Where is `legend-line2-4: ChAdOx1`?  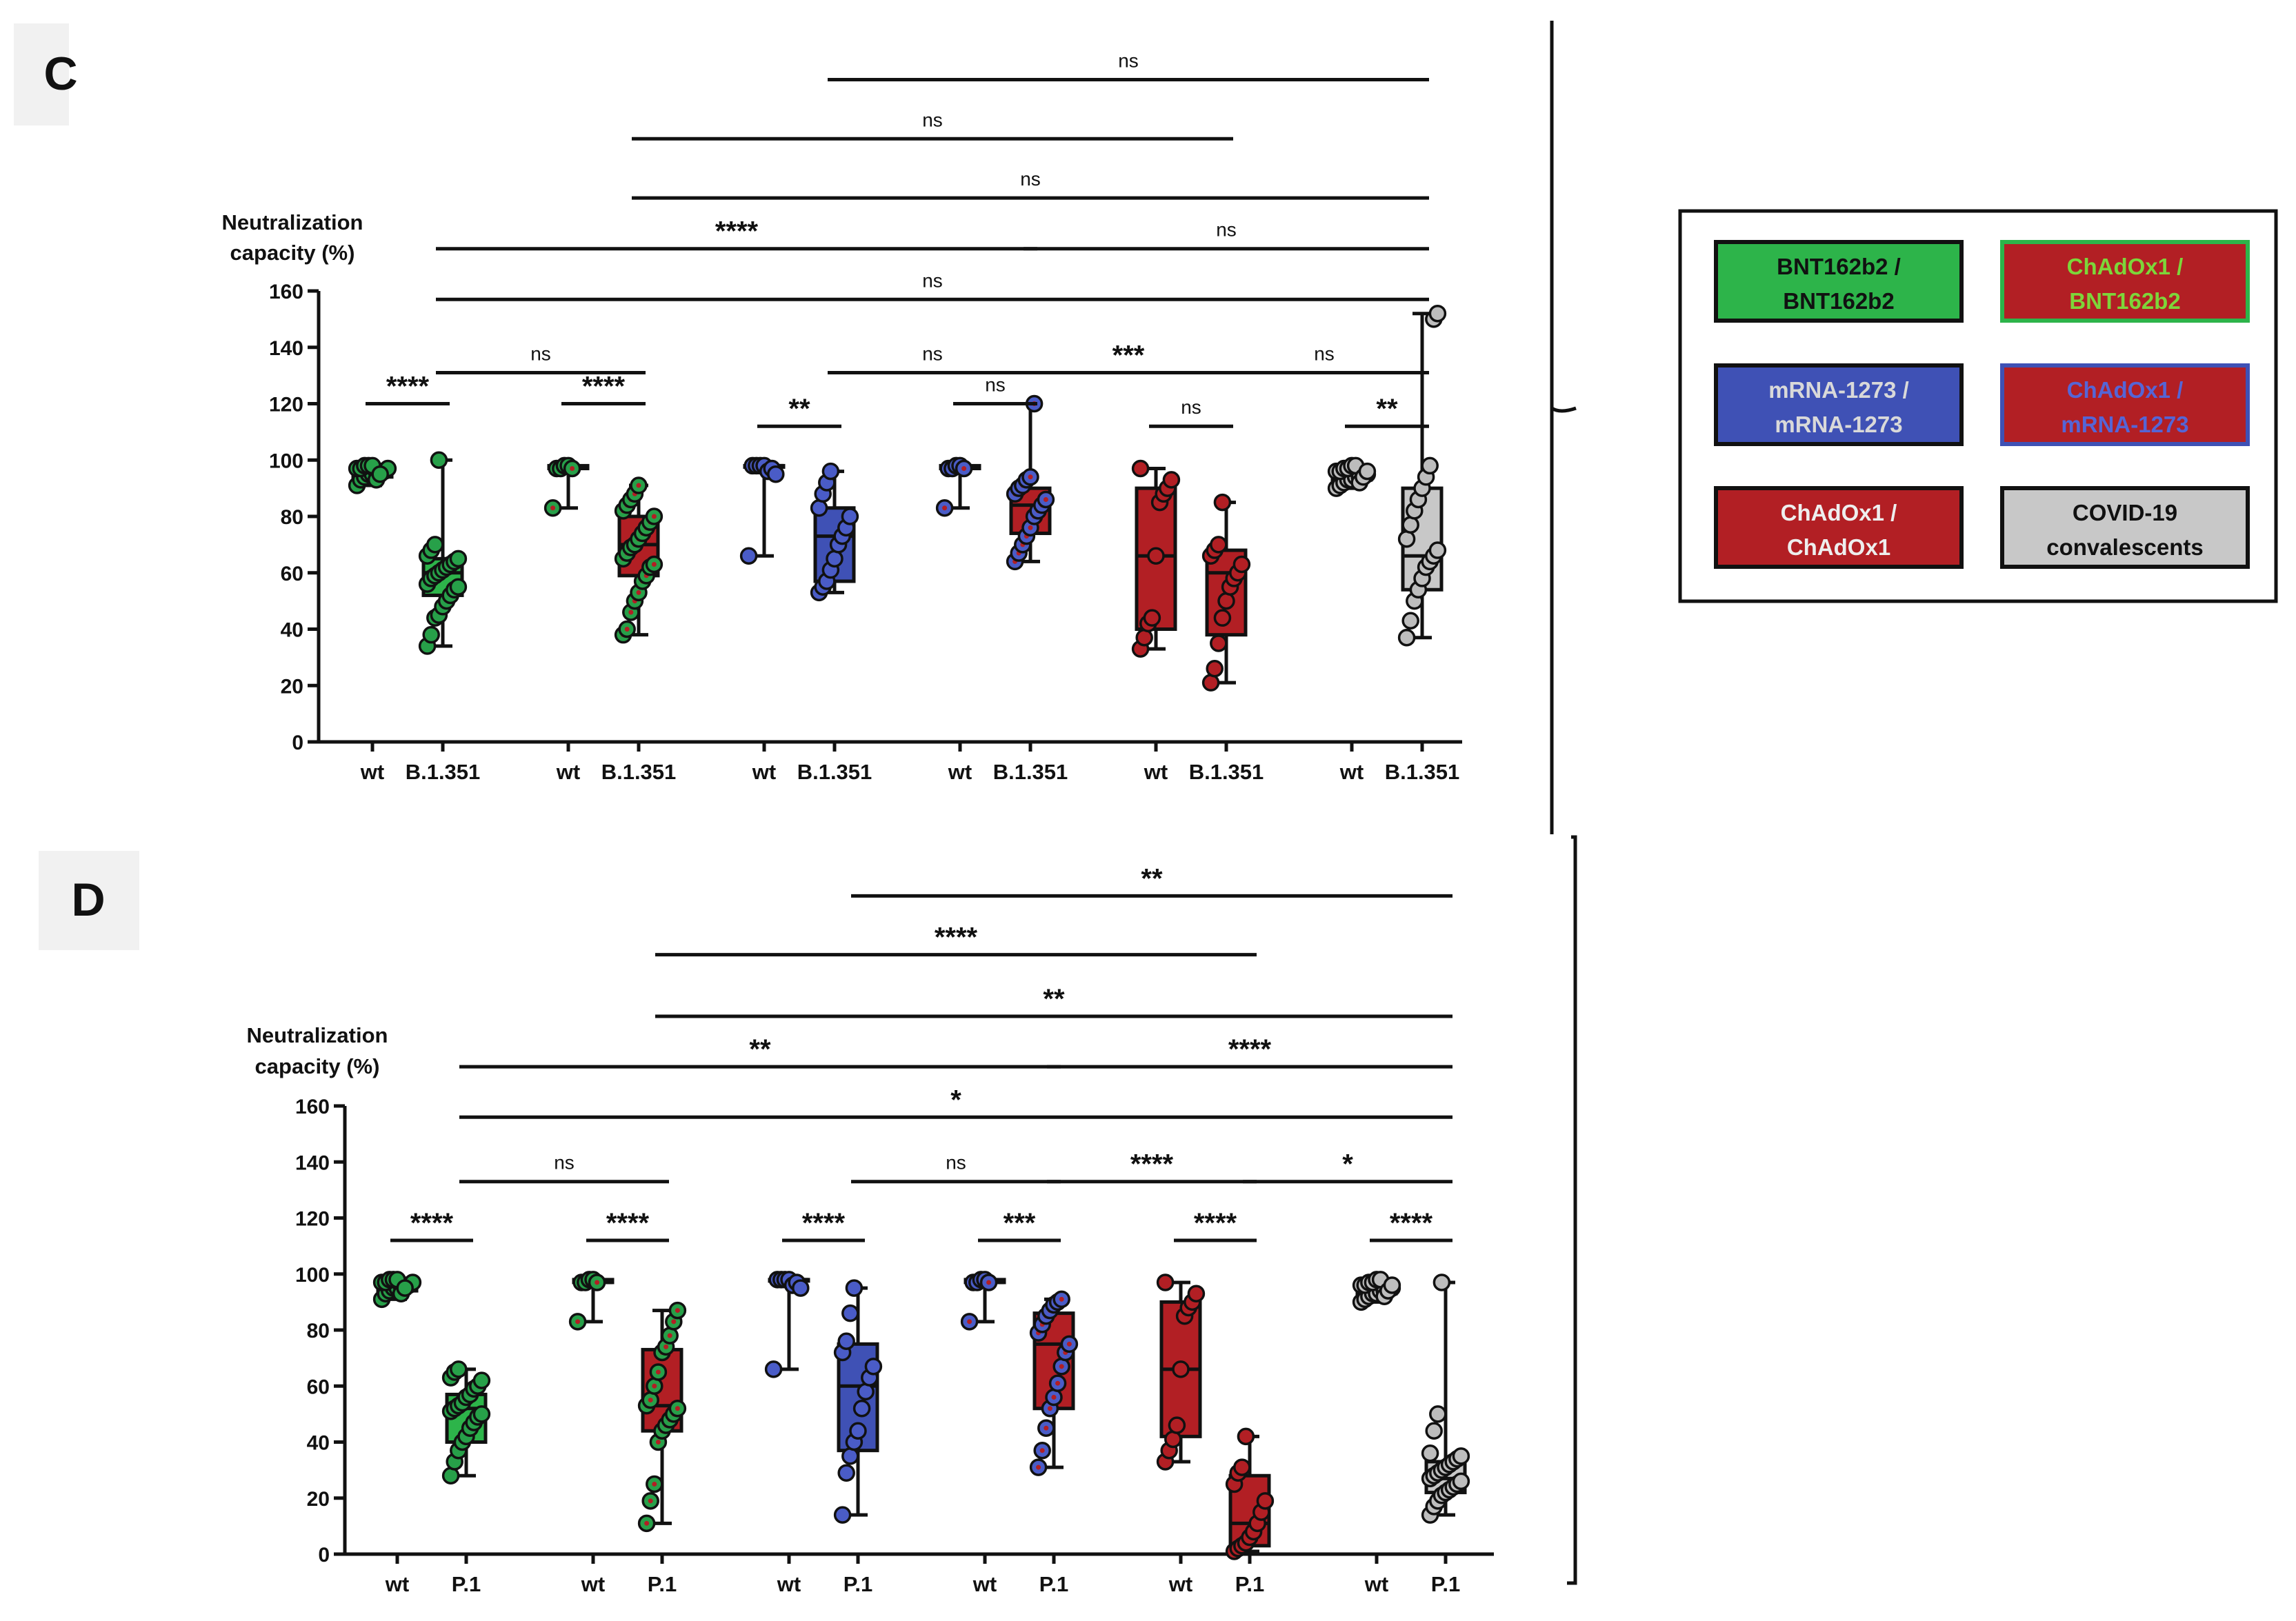 legend-line2-4: ChAdOx1 is located at coordinates (1838, 547).